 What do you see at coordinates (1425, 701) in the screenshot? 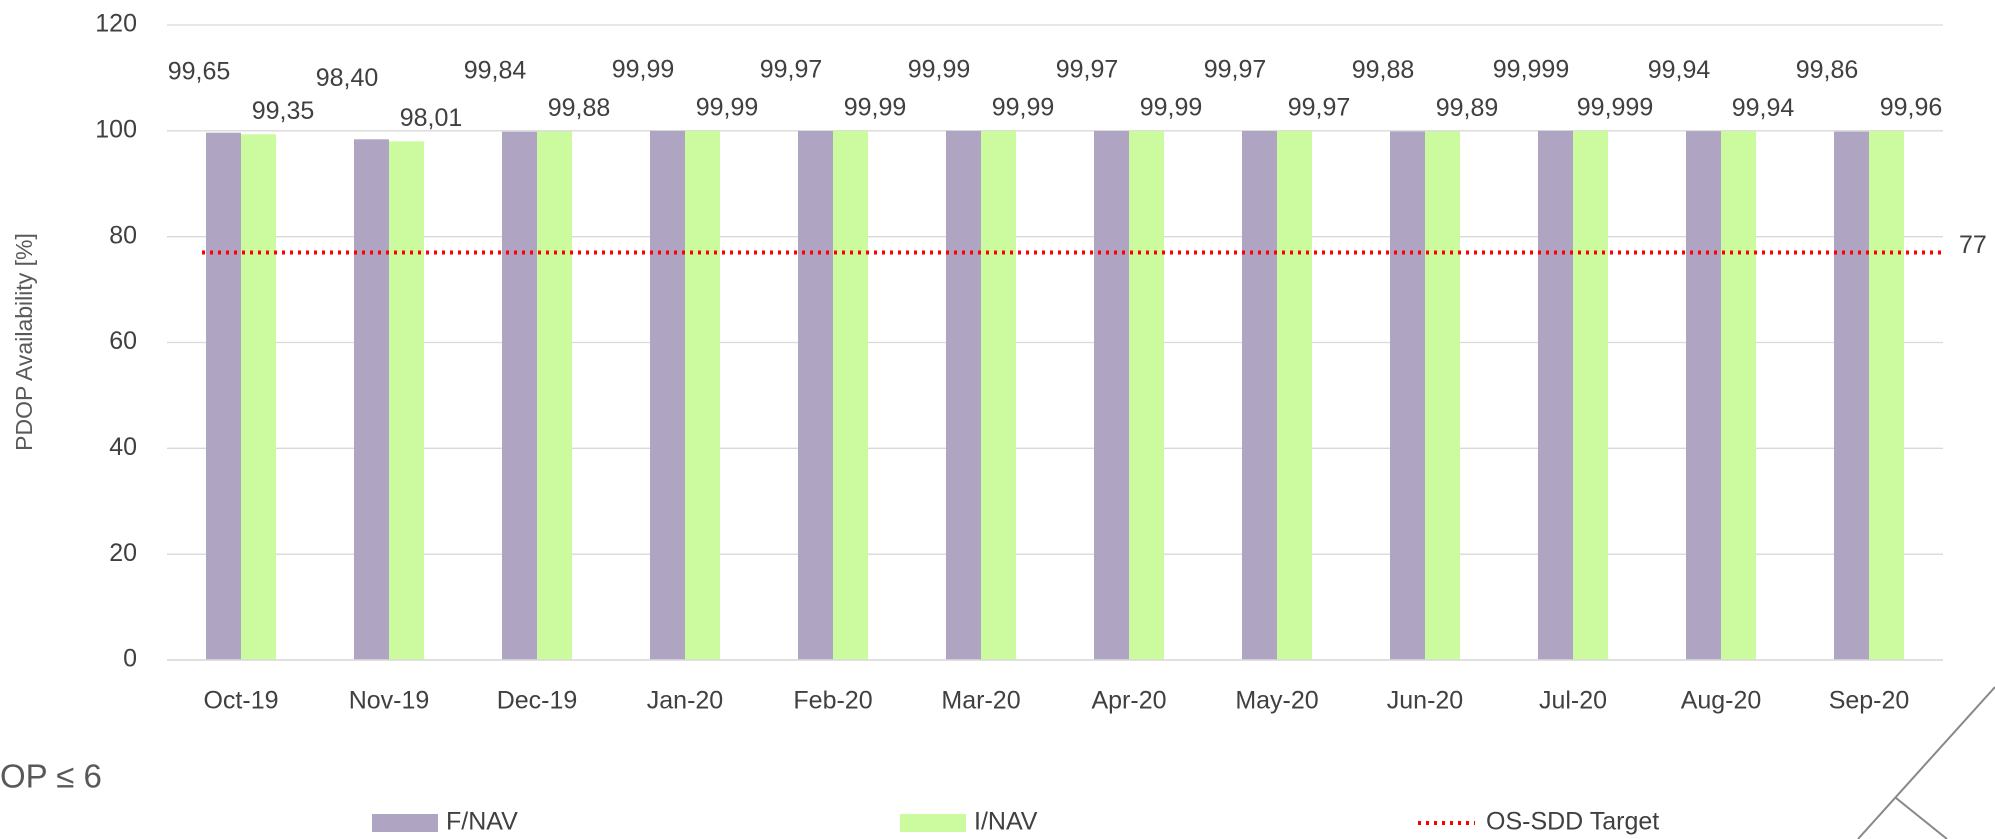
I see `x-tick-label: Jun-20` at bounding box center [1425, 701].